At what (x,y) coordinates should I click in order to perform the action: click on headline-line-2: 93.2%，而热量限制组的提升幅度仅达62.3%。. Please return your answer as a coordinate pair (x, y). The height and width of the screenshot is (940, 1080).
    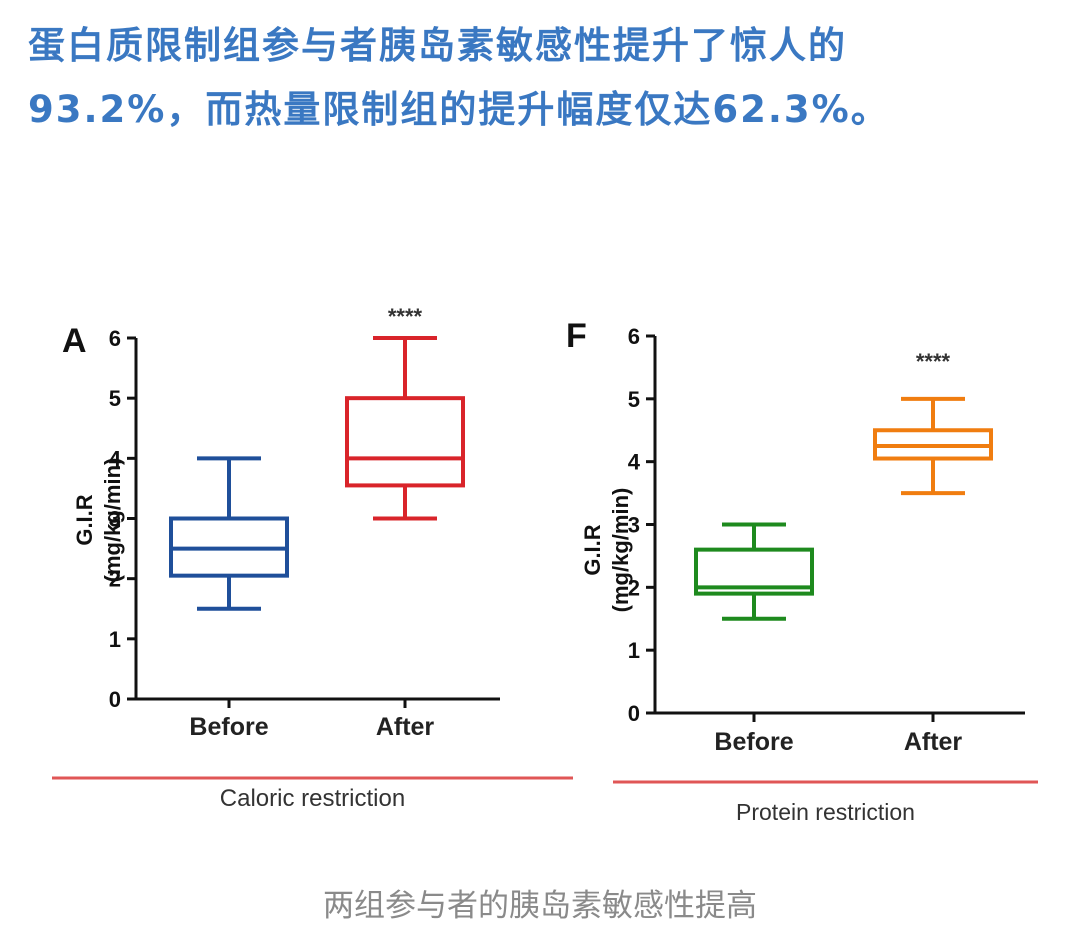
    Looking at the image, I should click on (459, 109).